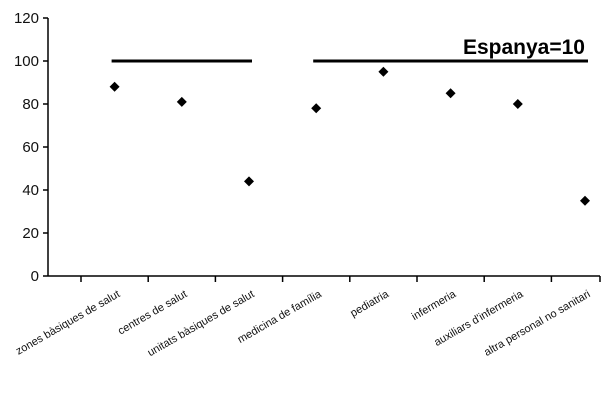 Image resolution: width=608 pixels, height=394 pixels. What do you see at coordinates (434, 305) in the screenshot?
I see `x-tick-label: infermeria` at bounding box center [434, 305].